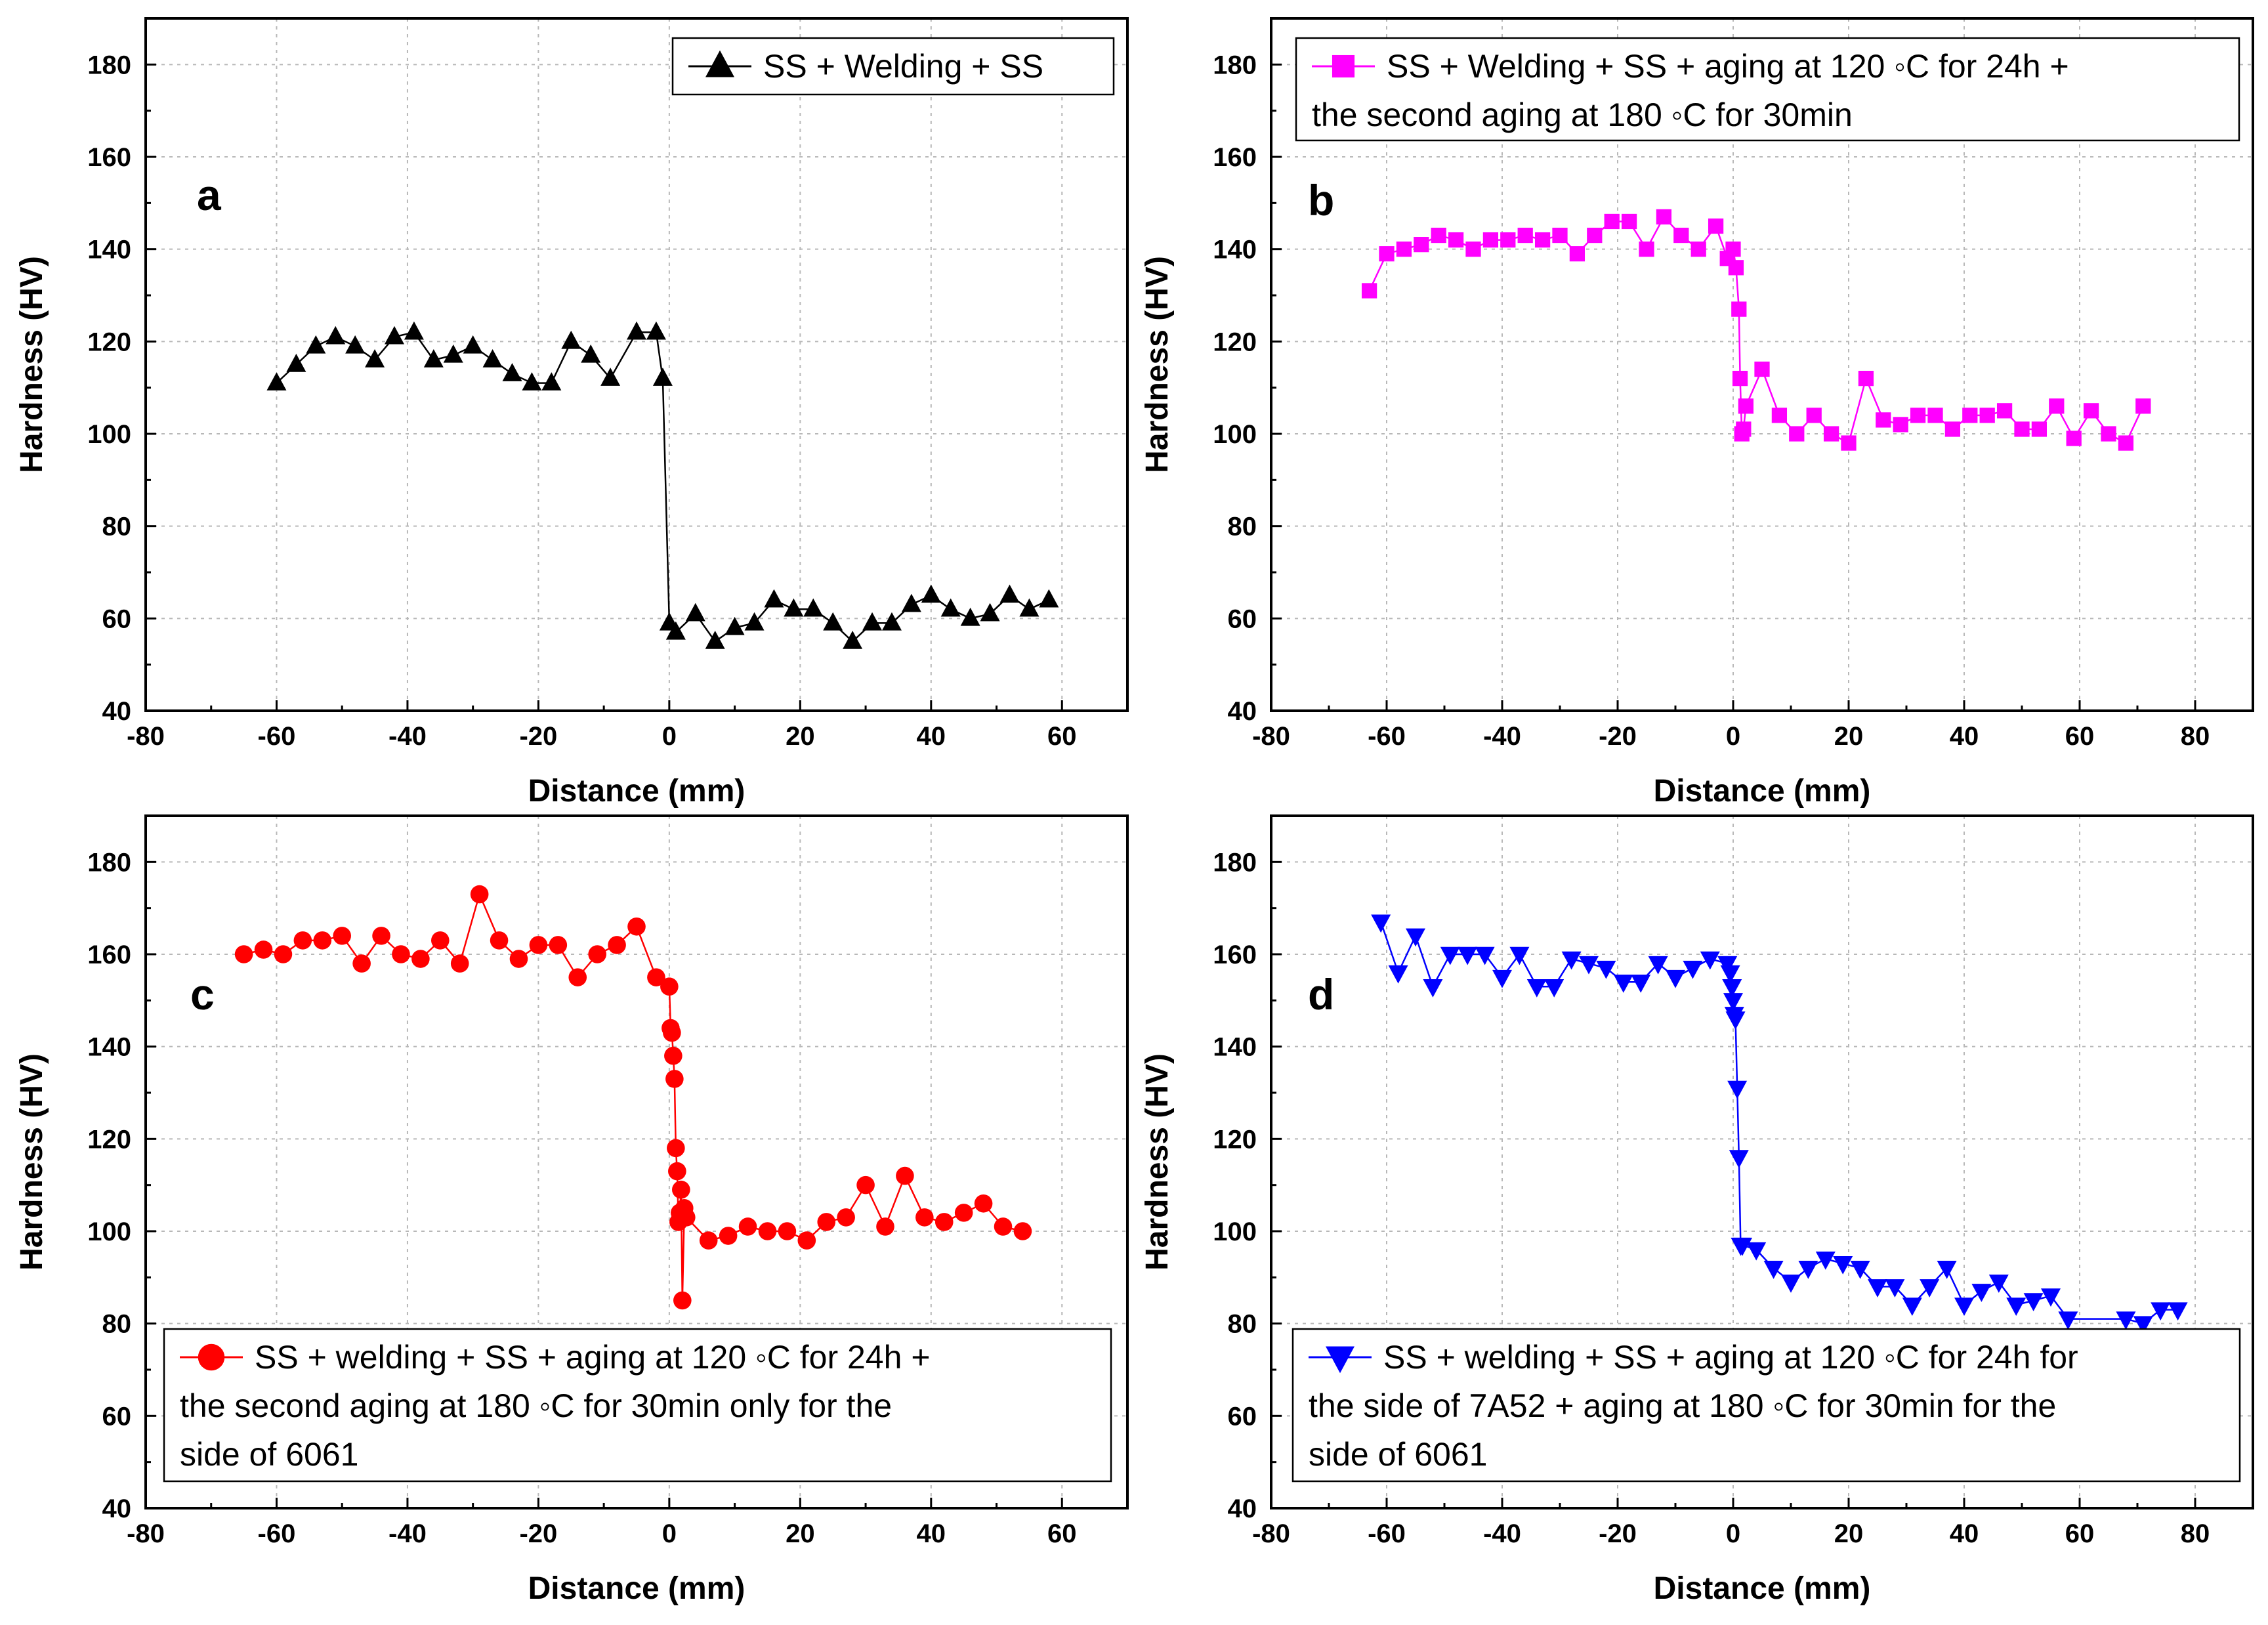  I want to click on legend-label: SS + Welding + SS, so click(903, 66).